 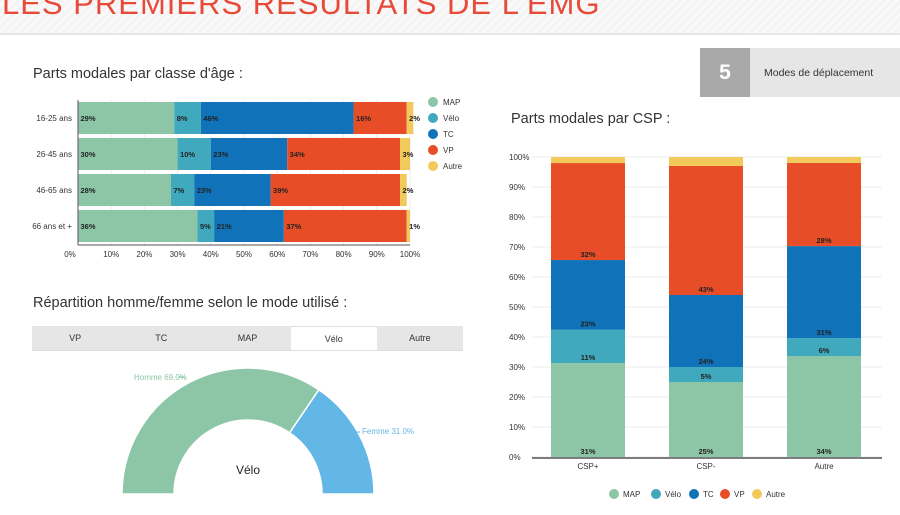 I want to click on age-x-tick-label: 90%, so click(x=377, y=254).